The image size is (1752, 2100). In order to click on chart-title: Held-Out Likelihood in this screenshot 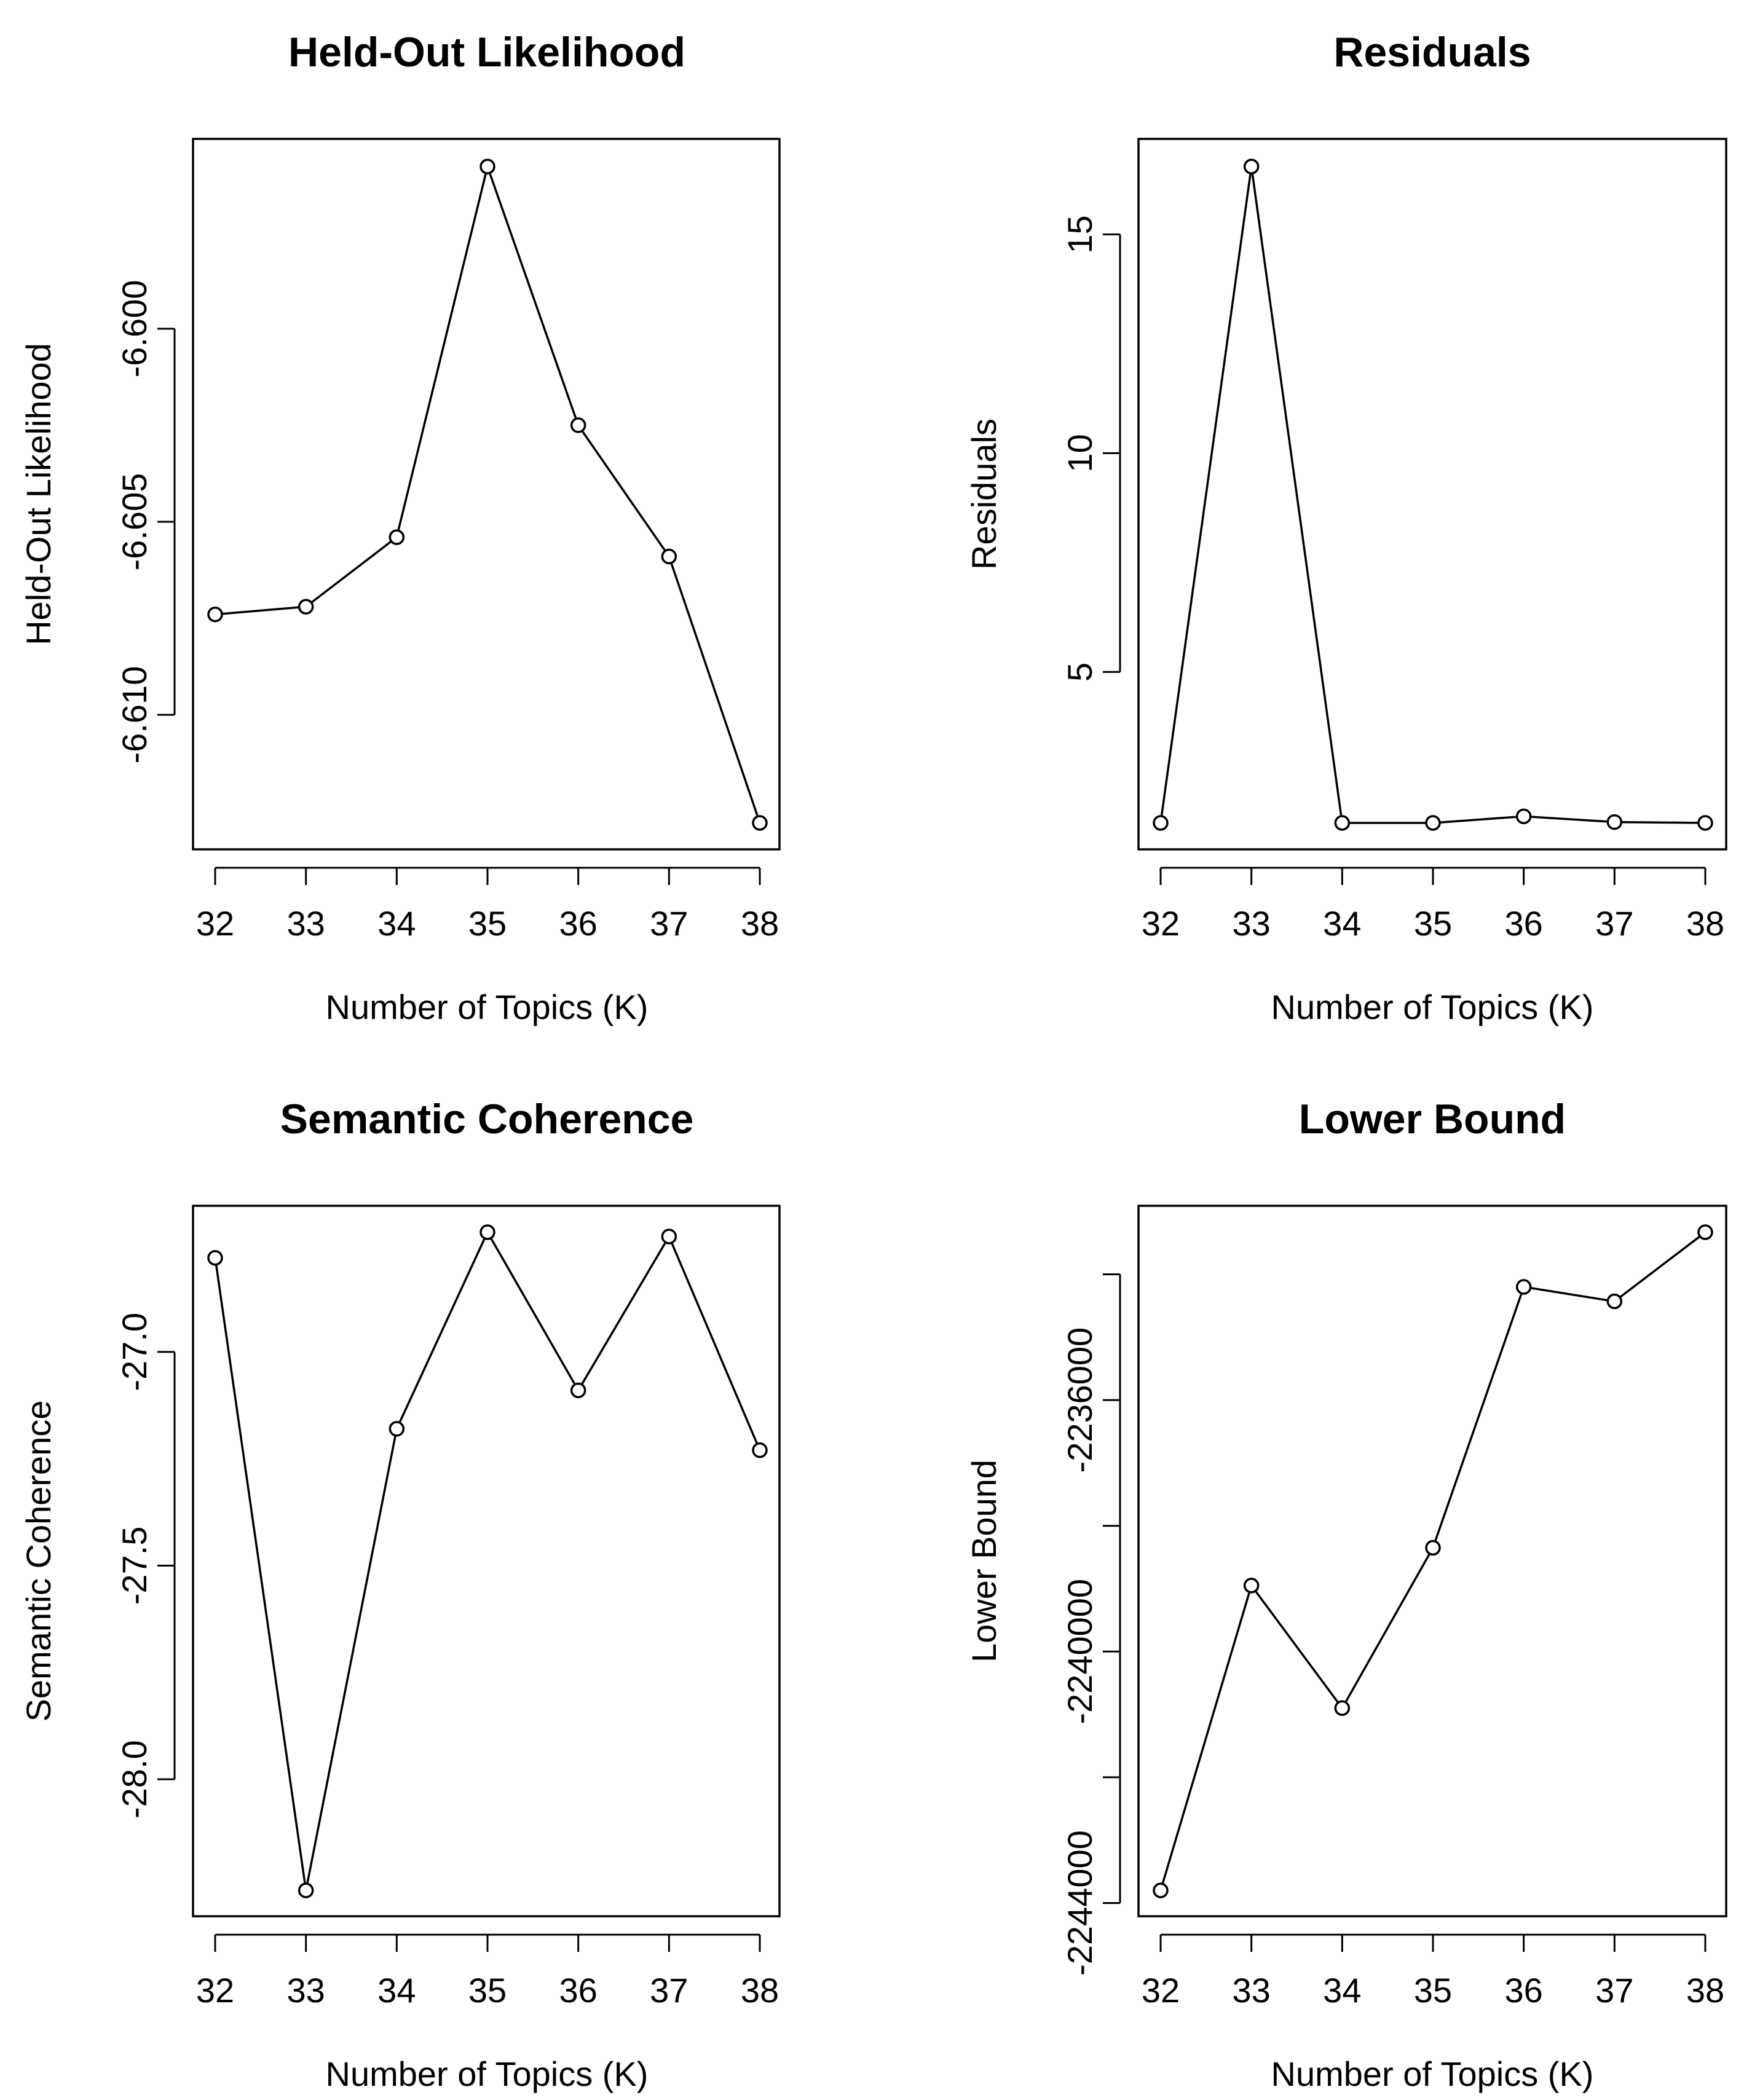, I will do `click(486, 53)`.